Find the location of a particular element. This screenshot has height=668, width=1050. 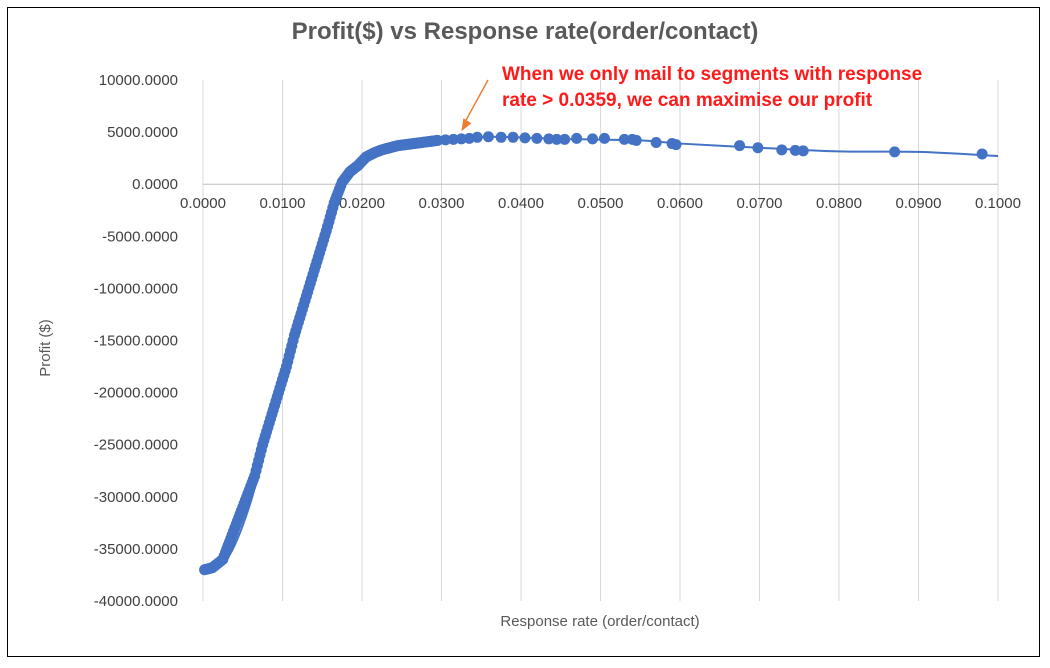

annotation-arrow is located at coordinates (475, 105).